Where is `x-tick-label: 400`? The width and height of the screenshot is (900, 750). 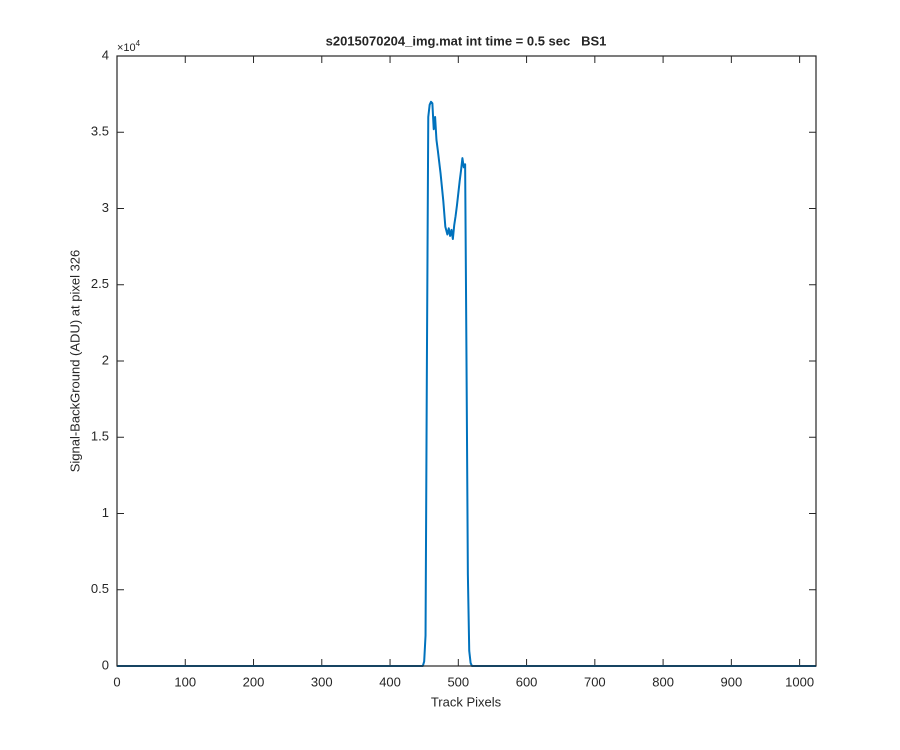 x-tick-label: 400 is located at coordinates (390, 681).